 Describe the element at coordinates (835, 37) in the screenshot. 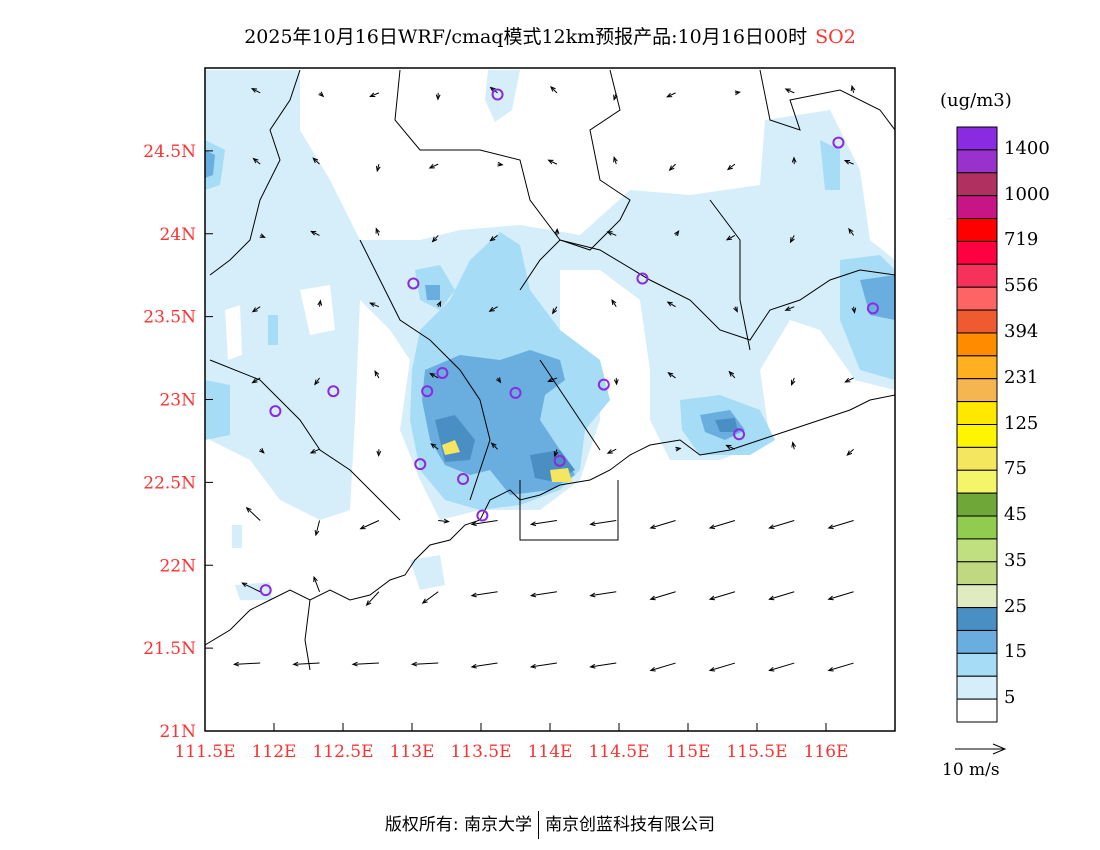

I see `species-label: SO2` at that location.